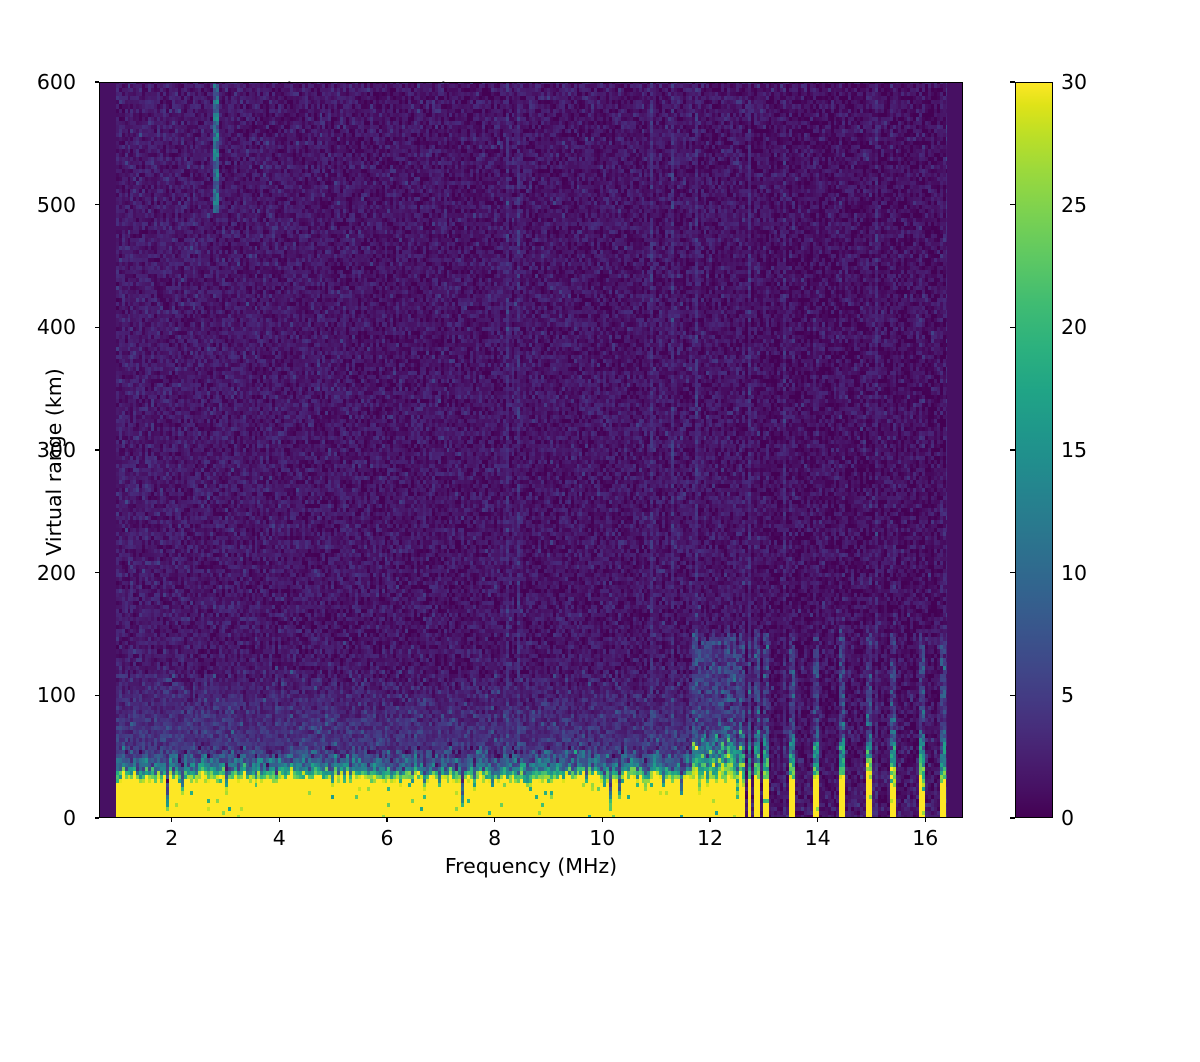 This screenshot has width=1200, height=1062. What do you see at coordinates (1074, 327) in the screenshot?
I see `colorbar-tick-label: 20` at bounding box center [1074, 327].